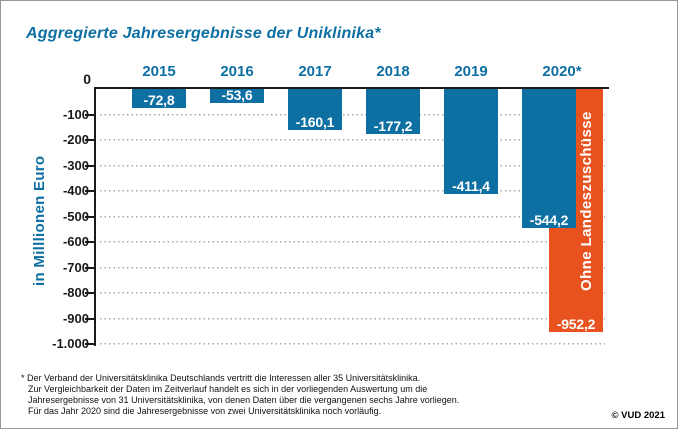  What do you see at coordinates (75, 241) in the screenshot?
I see `y-tick-label: -600` at bounding box center [75, 241].